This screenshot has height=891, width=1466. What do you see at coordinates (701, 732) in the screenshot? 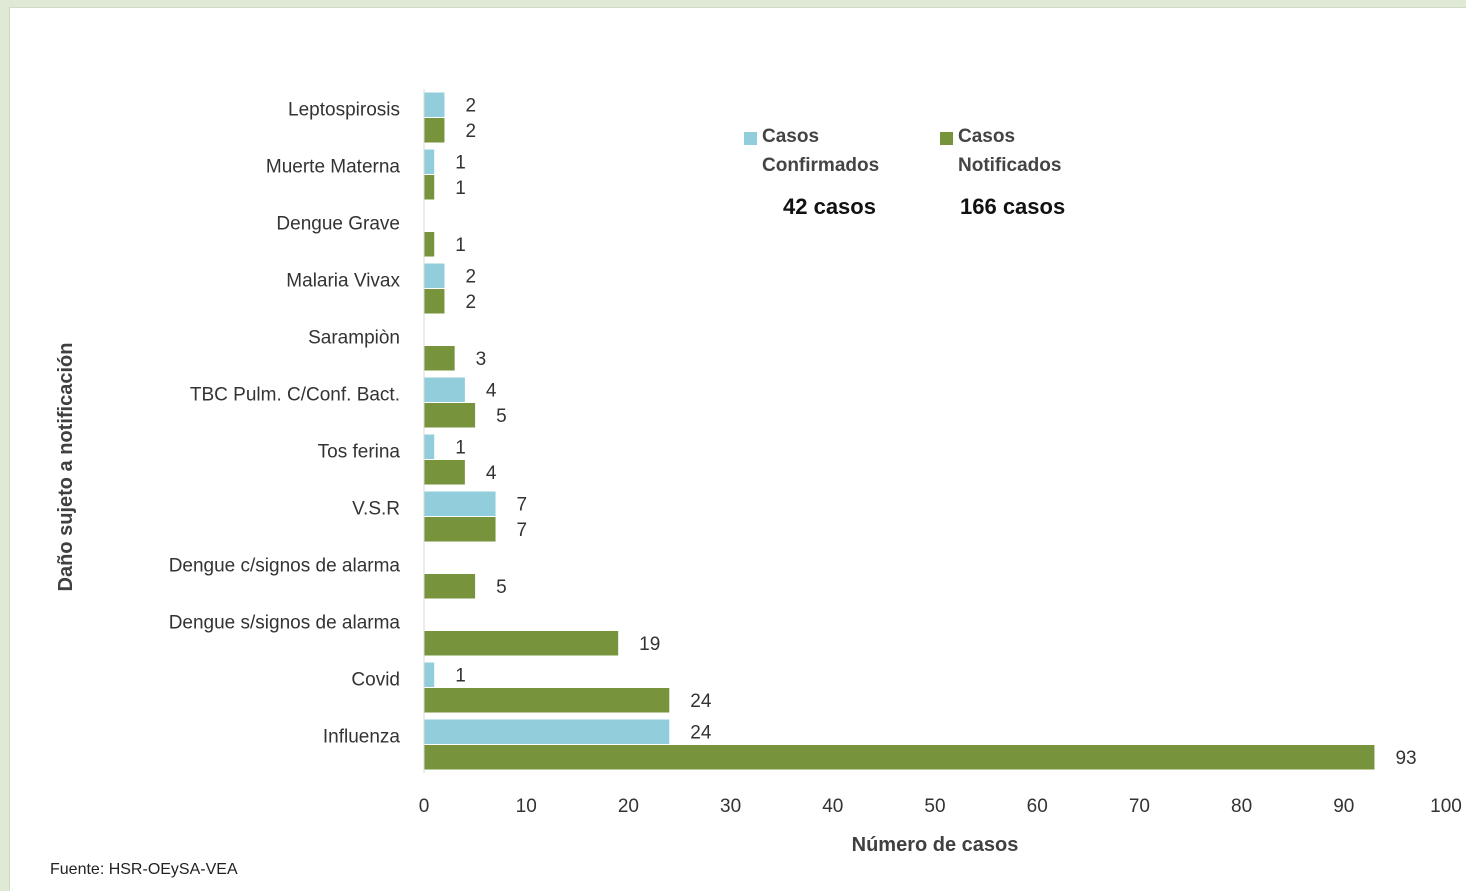
I see `data-label-confirmados: 24` at bounding box center [701, 732].